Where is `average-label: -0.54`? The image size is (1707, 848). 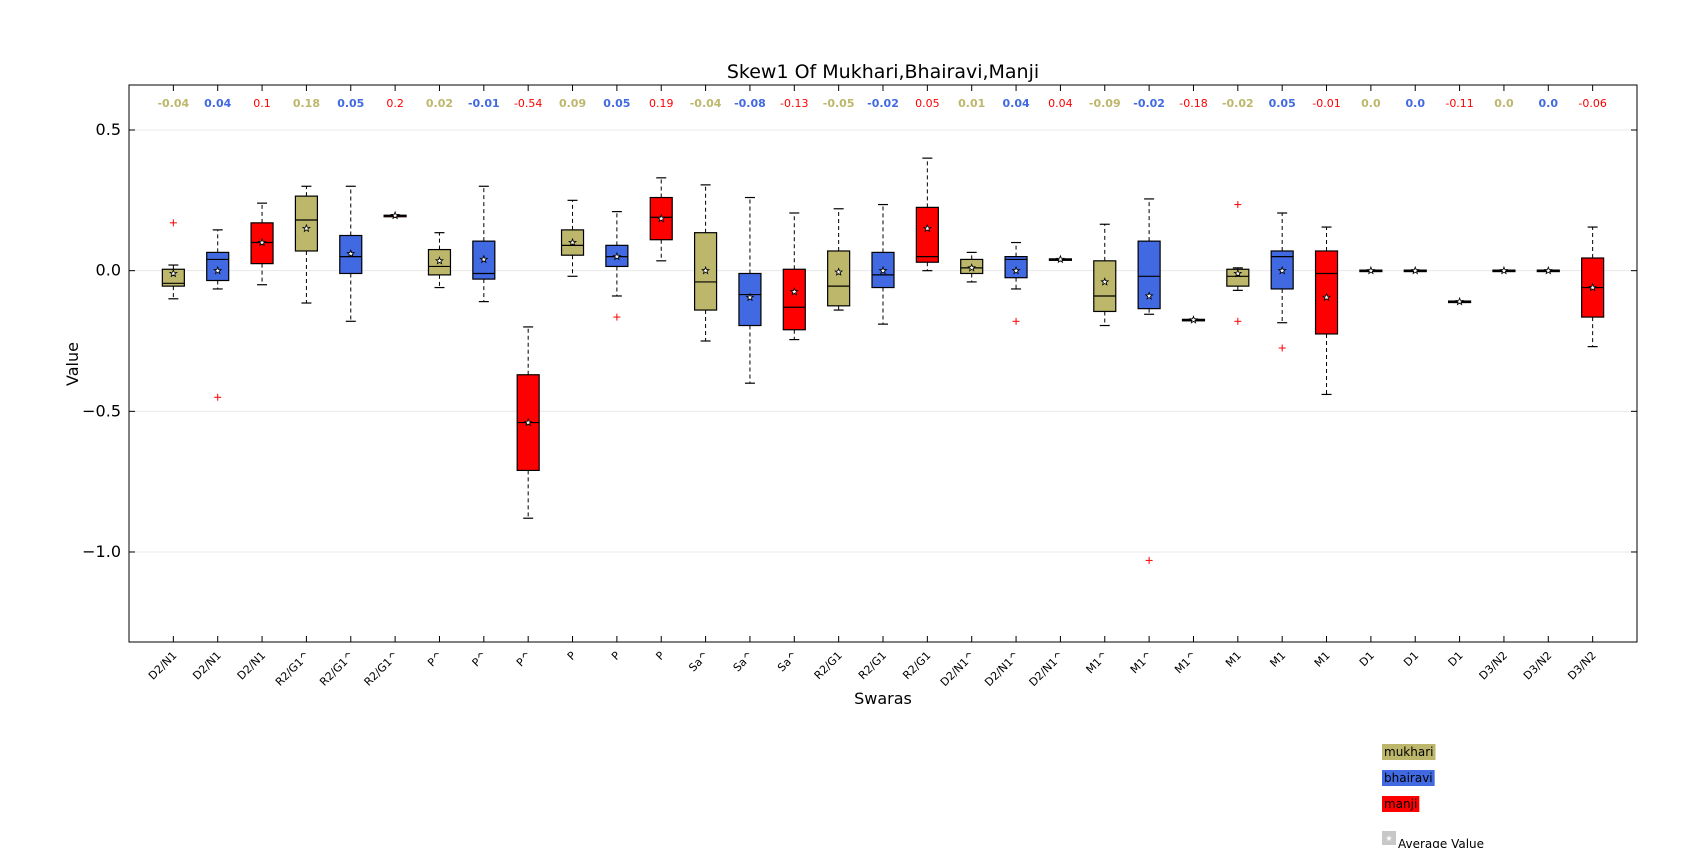 average-label: -0.54 is located at coordinates (528, 103).